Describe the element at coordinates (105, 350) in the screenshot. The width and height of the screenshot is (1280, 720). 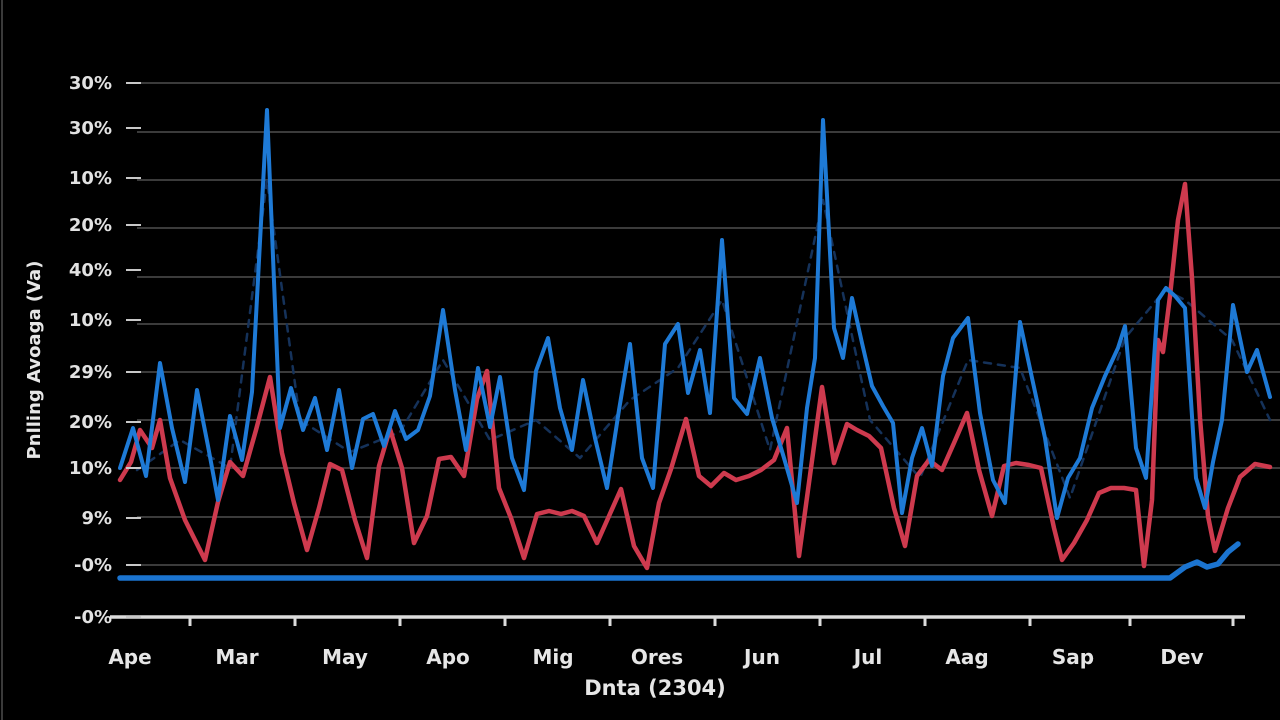
I see `y-tick-labels: 30% 30% 10% 20% 40% 10% 29% 20% 10% 9% -0% -0%` at that location.